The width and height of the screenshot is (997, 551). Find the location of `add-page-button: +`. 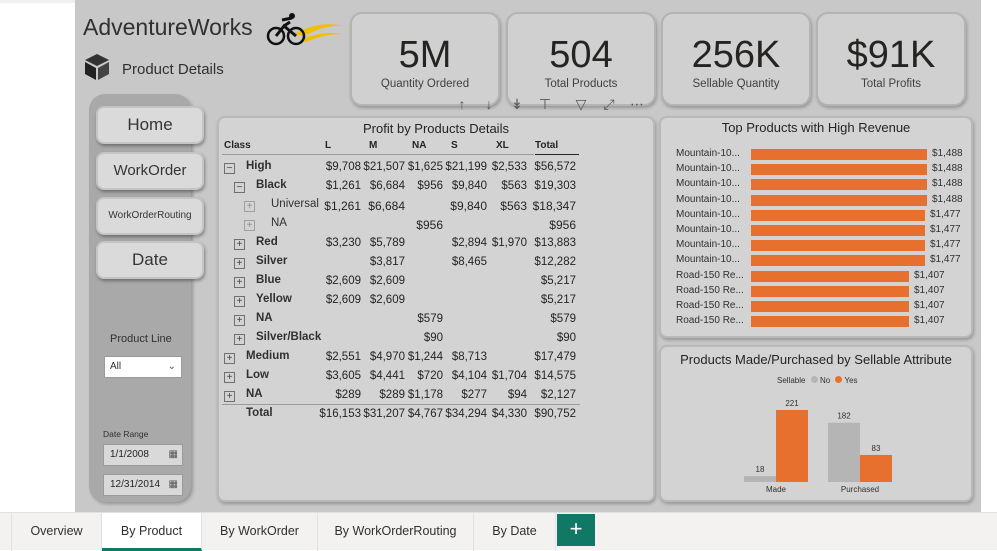

add-page-button: + is located at coordinates (576, 530).